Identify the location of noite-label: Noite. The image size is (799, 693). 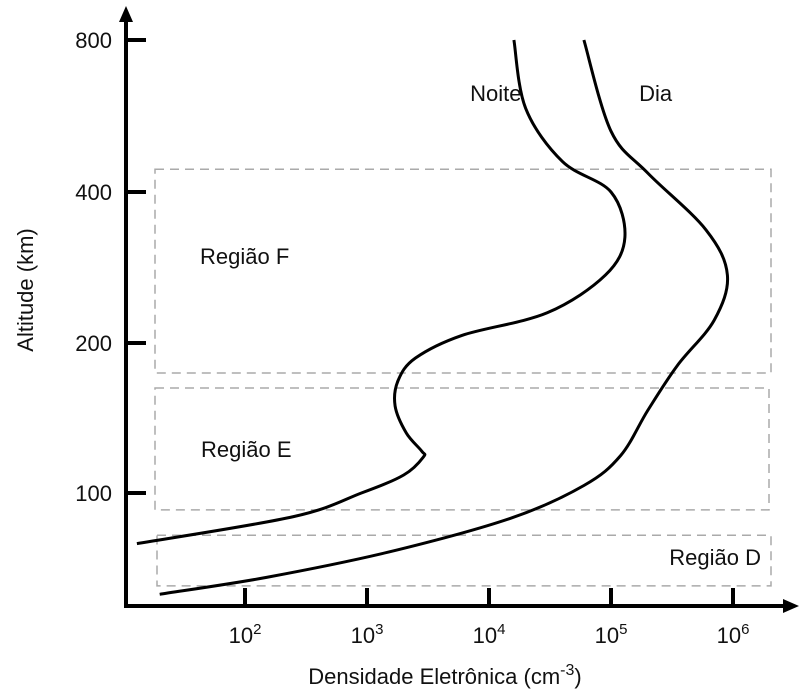
(495, 93).